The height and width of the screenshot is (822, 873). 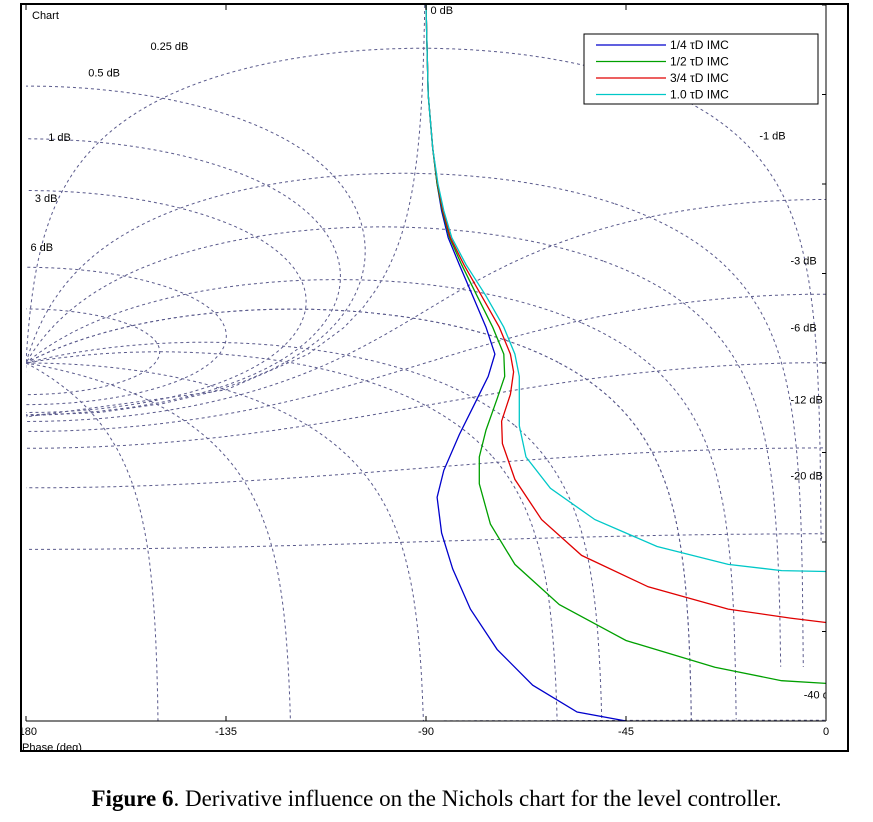 What do you see at coordinates (806, 476) in the screenshot?
I see `grid-label: -20 dB` at bounding box center [806, 476].